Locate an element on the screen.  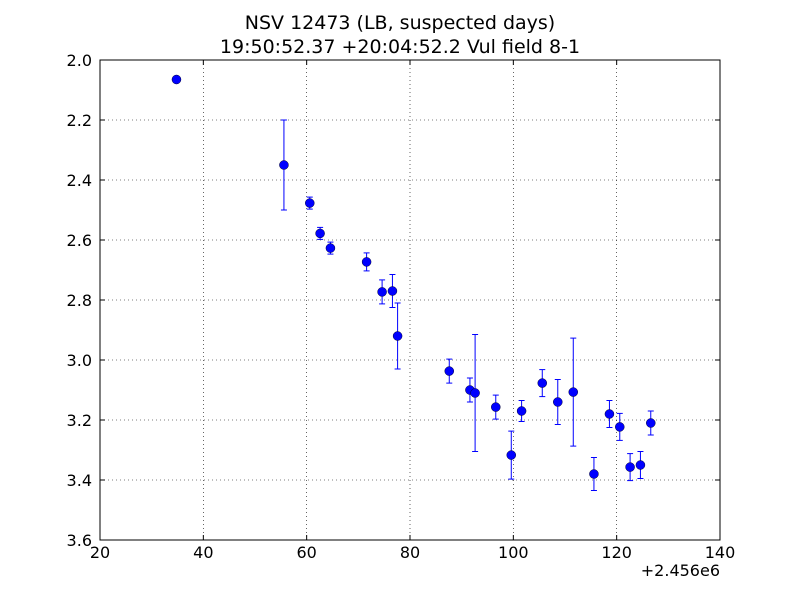
y-tick-label: 3.4 is located at coordinates (79, 480).